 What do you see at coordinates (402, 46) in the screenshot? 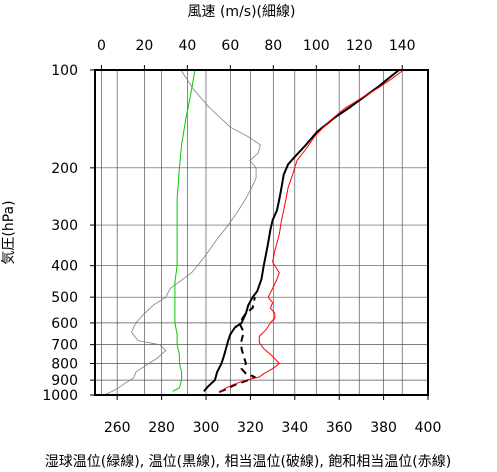
I see `top-tick-label: 140` at bounding box center [402, 46].